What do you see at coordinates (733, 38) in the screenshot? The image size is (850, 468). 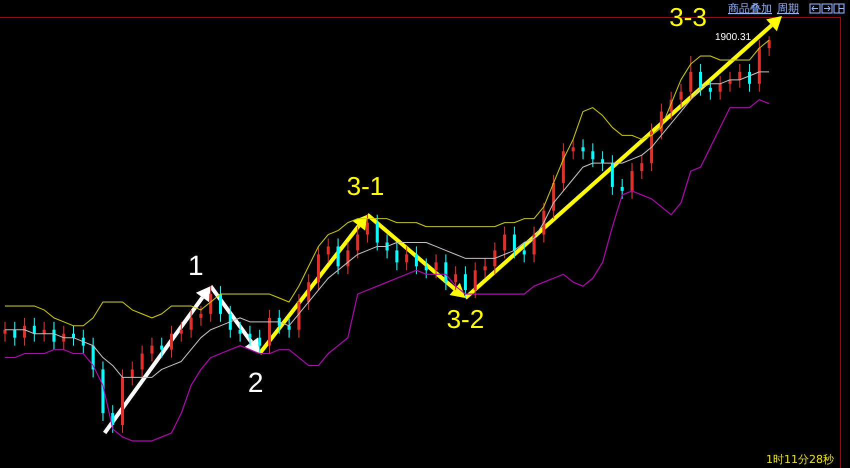 I see `annotation: 1900.31` at bounding box center [733, 38].